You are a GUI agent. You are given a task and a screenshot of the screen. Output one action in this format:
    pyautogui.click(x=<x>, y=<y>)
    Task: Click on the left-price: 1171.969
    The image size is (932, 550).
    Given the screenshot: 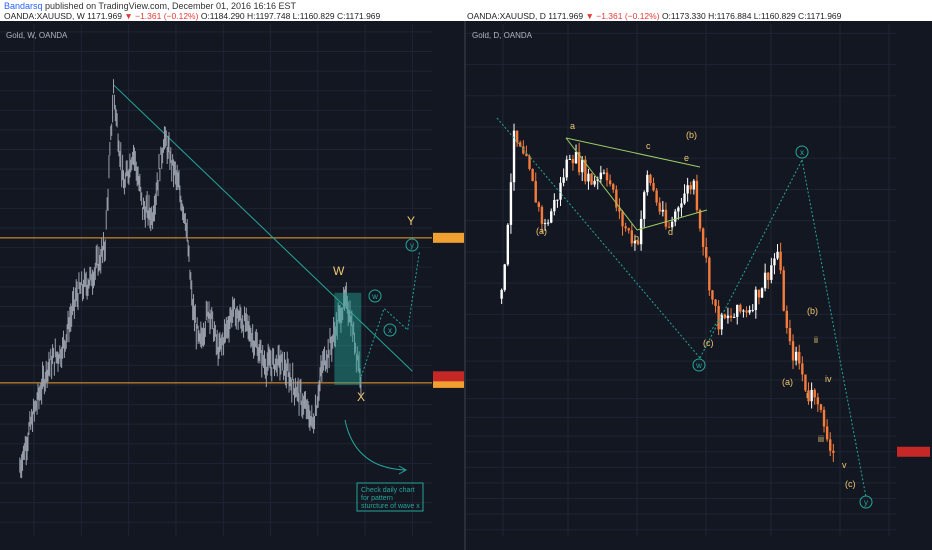 What is the action you would take?
    pyautogui.click(x=104, y=16)
    